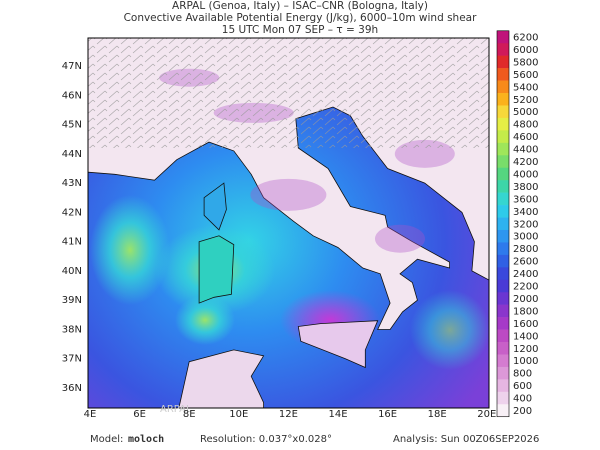  Describe the element at coordinates (189, 414) in the screenshot. I see `lon-label: 8E` at that location.